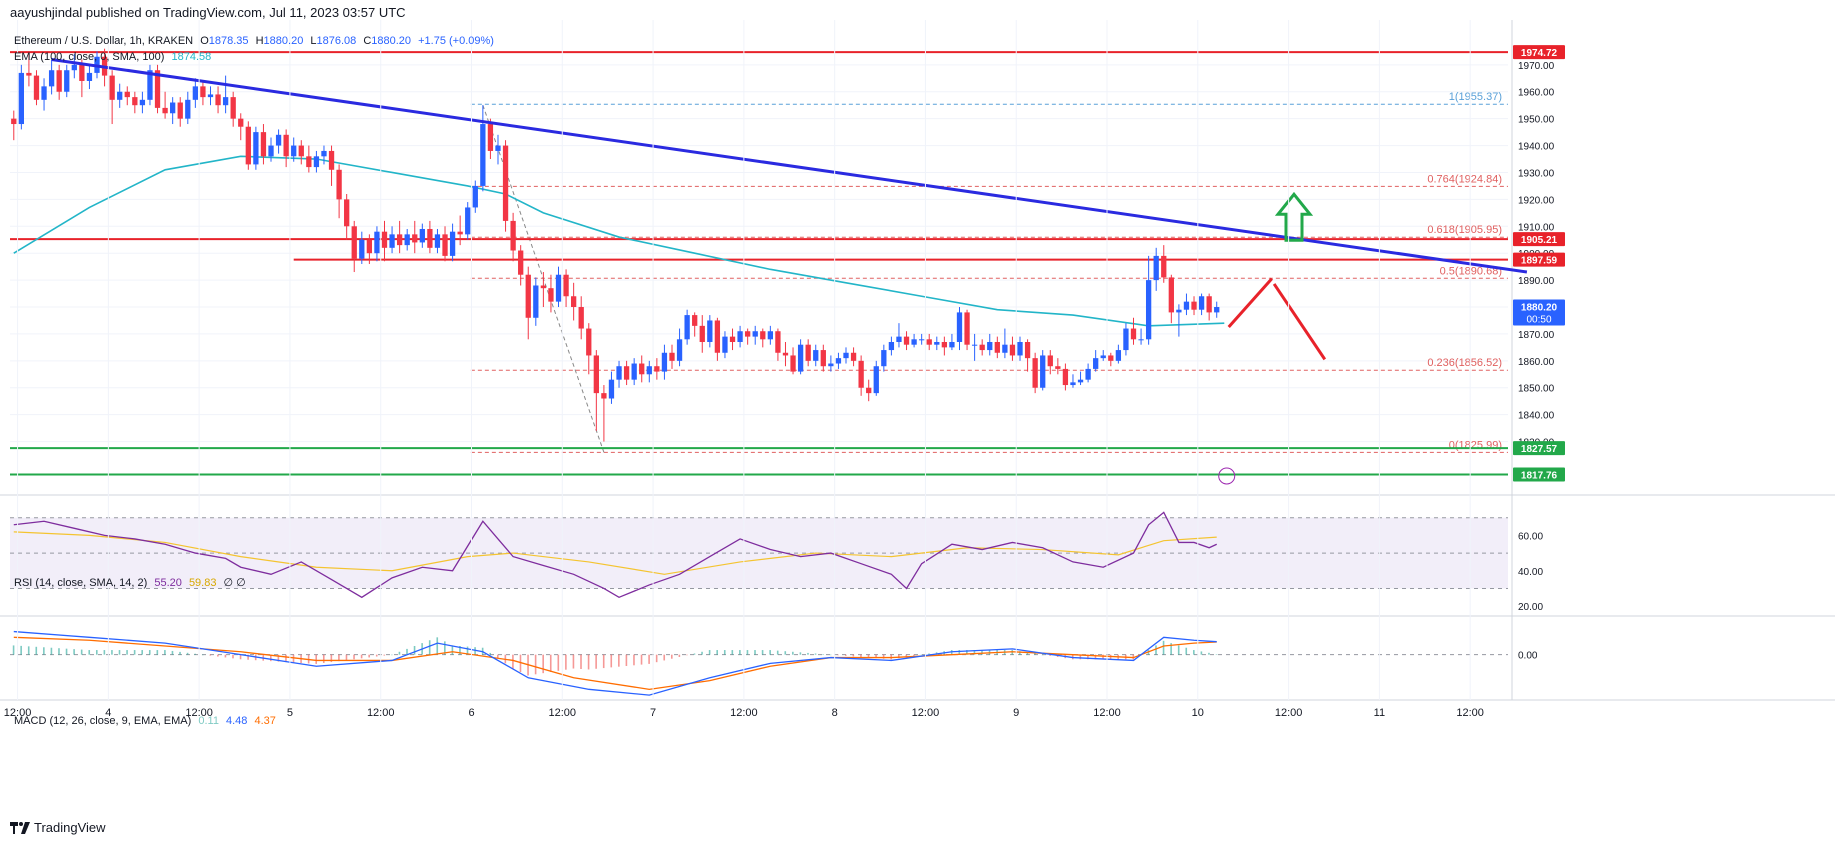  I want to click on footer-brand: TradingView, so click(70, 827).